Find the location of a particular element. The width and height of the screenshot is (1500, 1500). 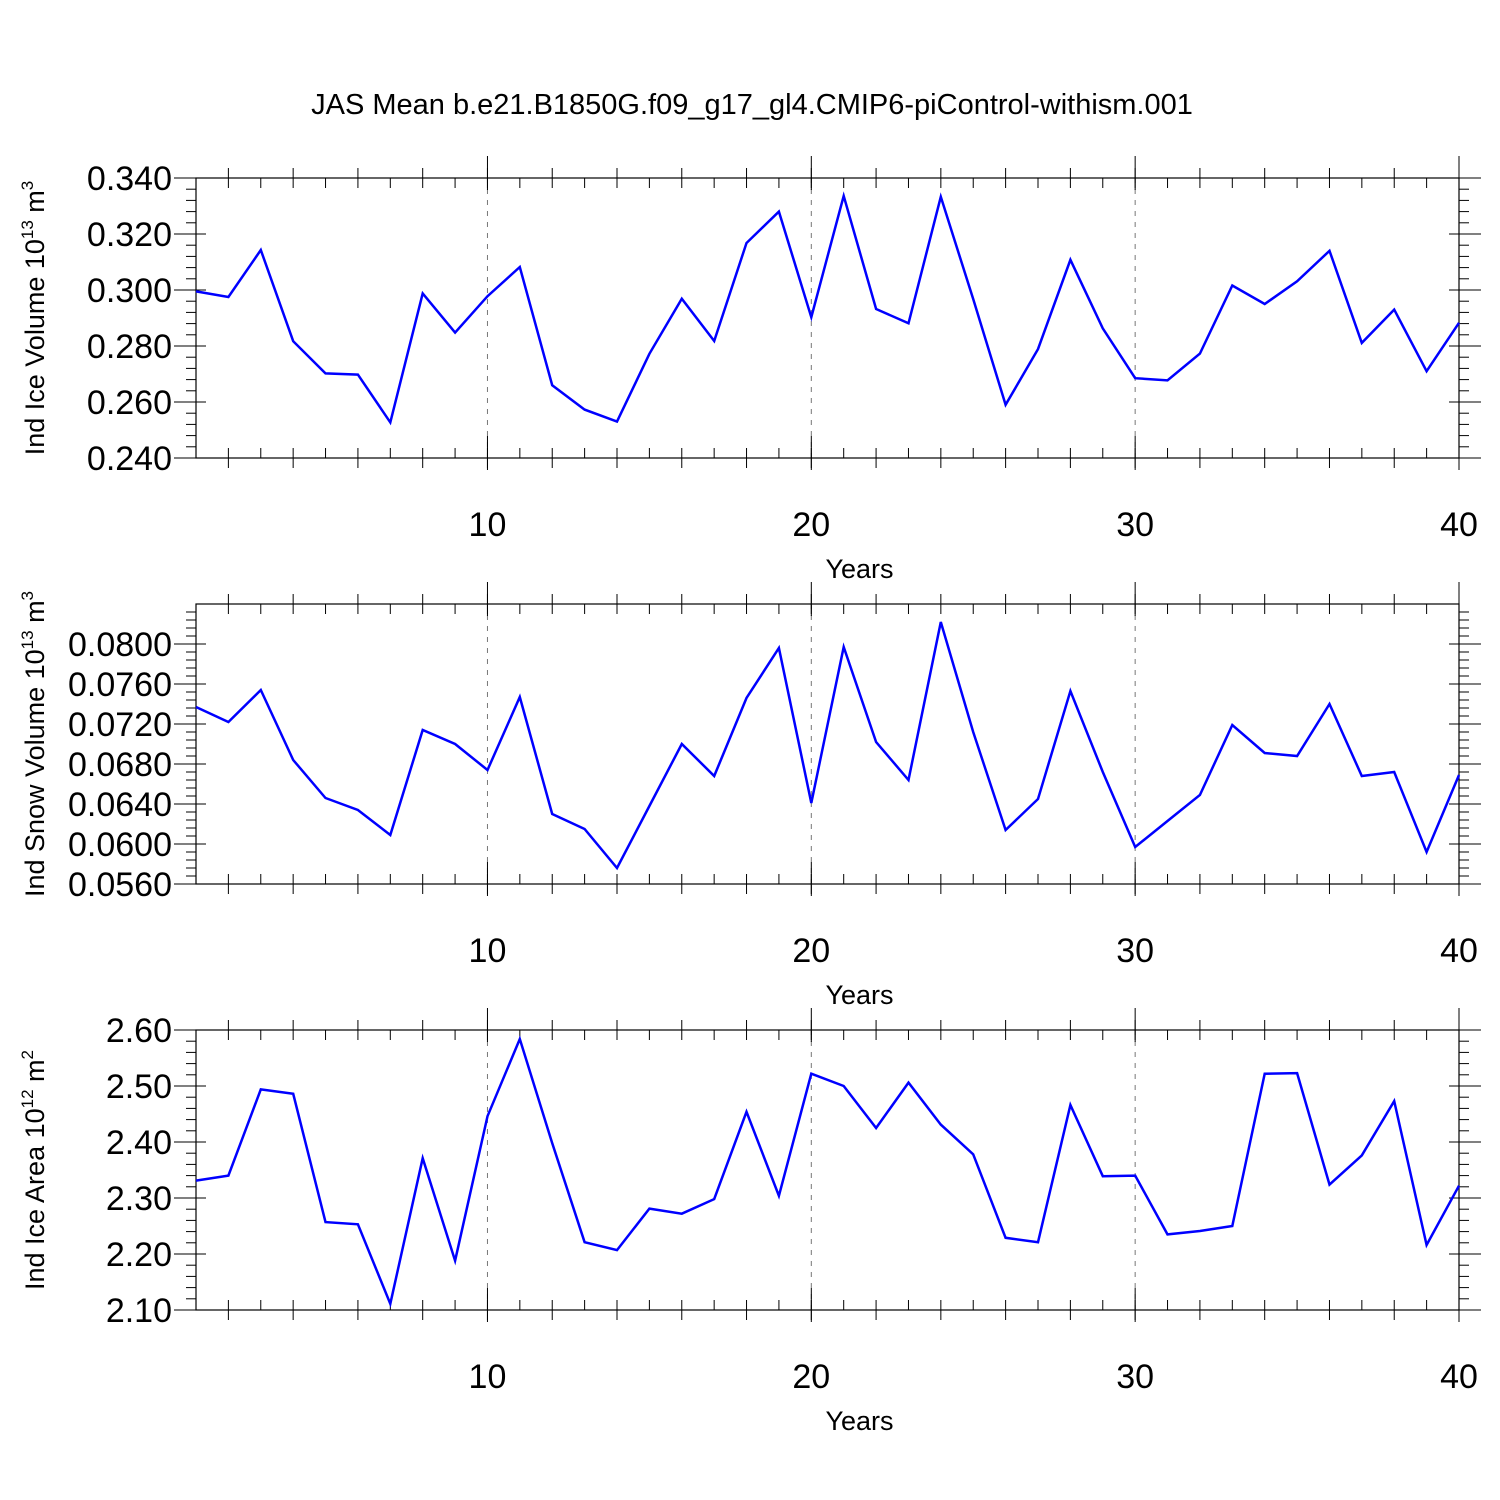

y-tick-label: 0.0560 is located at coordinates (120, 885).